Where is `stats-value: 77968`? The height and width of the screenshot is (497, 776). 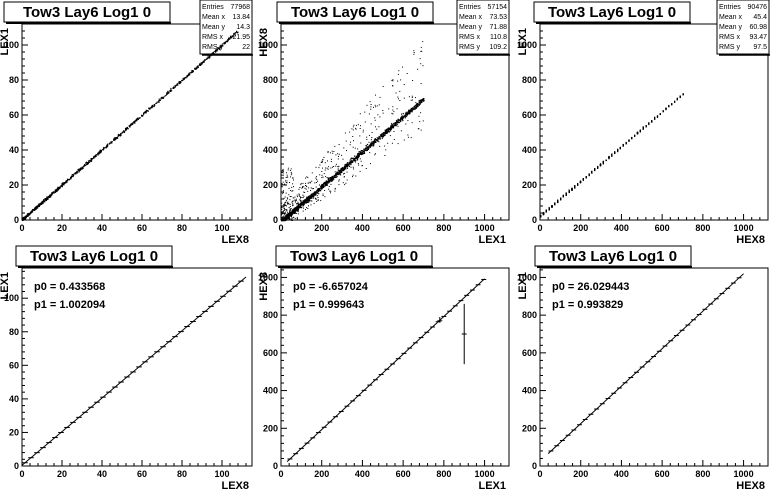 stats-value: 77968 is located at coordinates (241, 7).